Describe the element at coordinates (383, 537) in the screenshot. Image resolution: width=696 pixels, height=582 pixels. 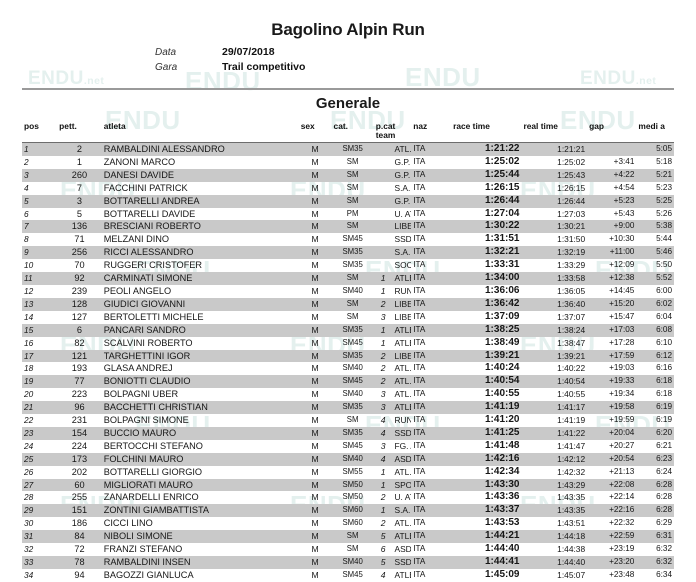
I see `cell-pcat: 5` at that location.